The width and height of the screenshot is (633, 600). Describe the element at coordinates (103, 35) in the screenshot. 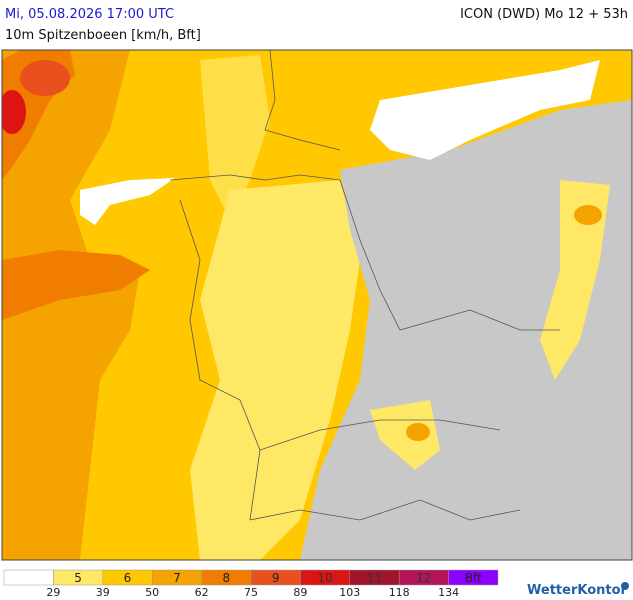

I see `parameter: 10m Spitzenboeen [km/h, Bft]` at that location.